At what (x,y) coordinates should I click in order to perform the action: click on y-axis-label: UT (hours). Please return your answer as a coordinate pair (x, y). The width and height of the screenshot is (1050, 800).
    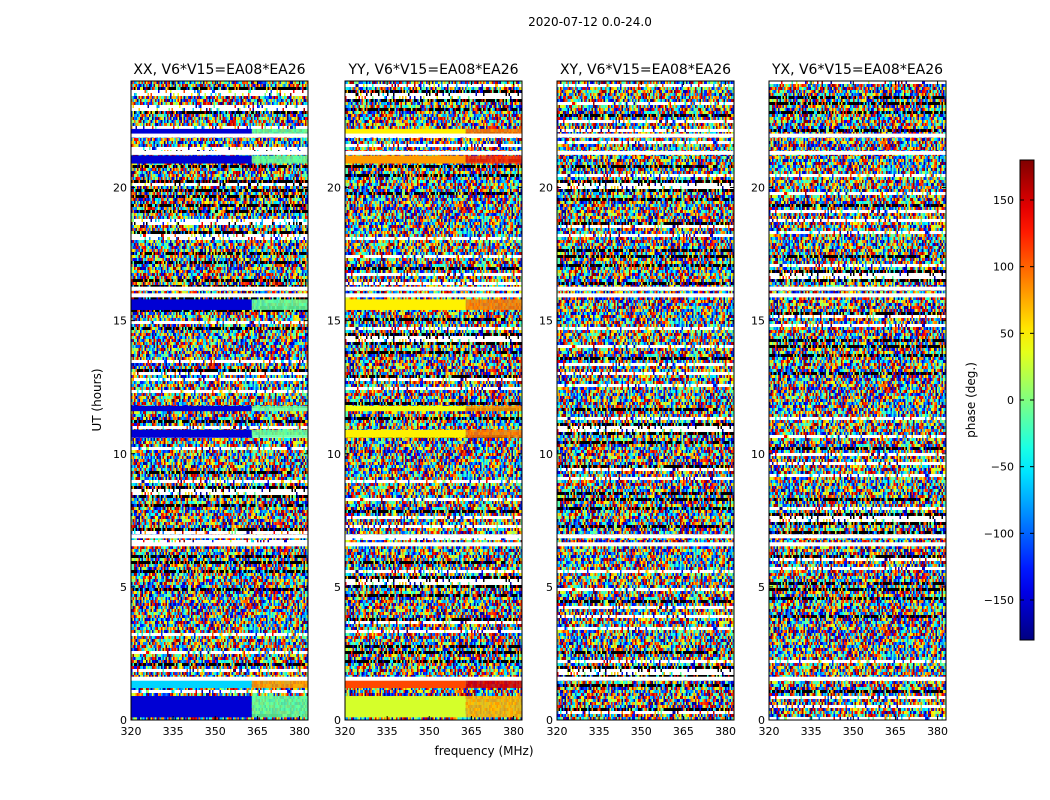
    Looking at the image, I should click on (97, 399).